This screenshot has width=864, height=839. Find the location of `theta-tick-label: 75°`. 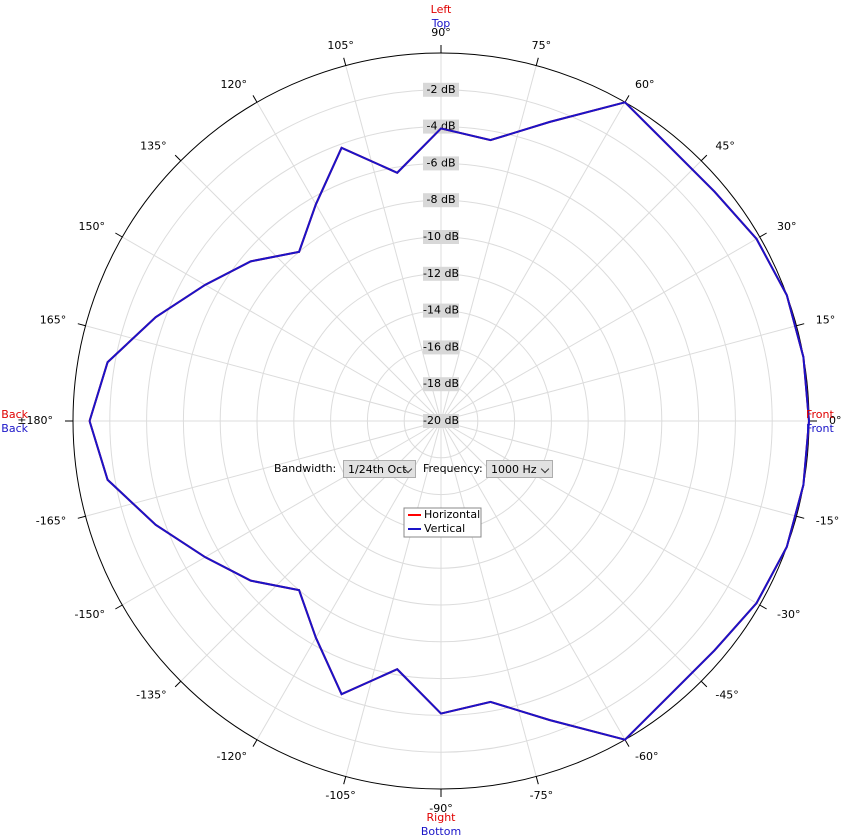

theta-tick-label: 75° is located at coordinates (542, 45).